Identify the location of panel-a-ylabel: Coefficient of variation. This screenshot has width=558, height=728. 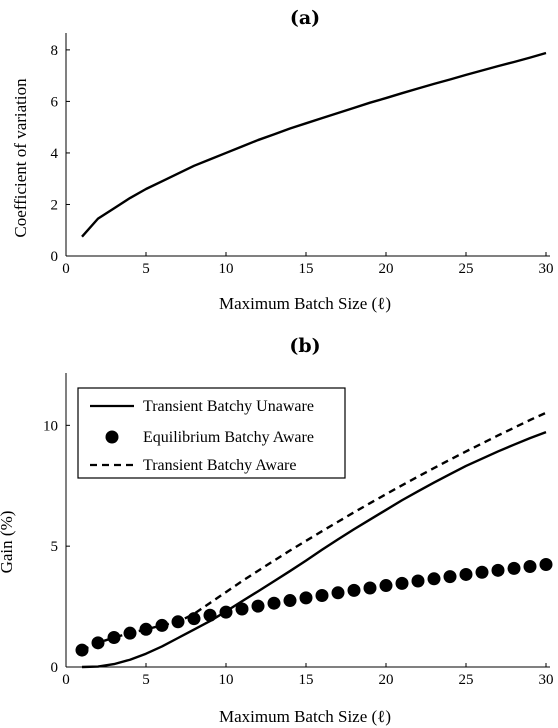
(20, 158).